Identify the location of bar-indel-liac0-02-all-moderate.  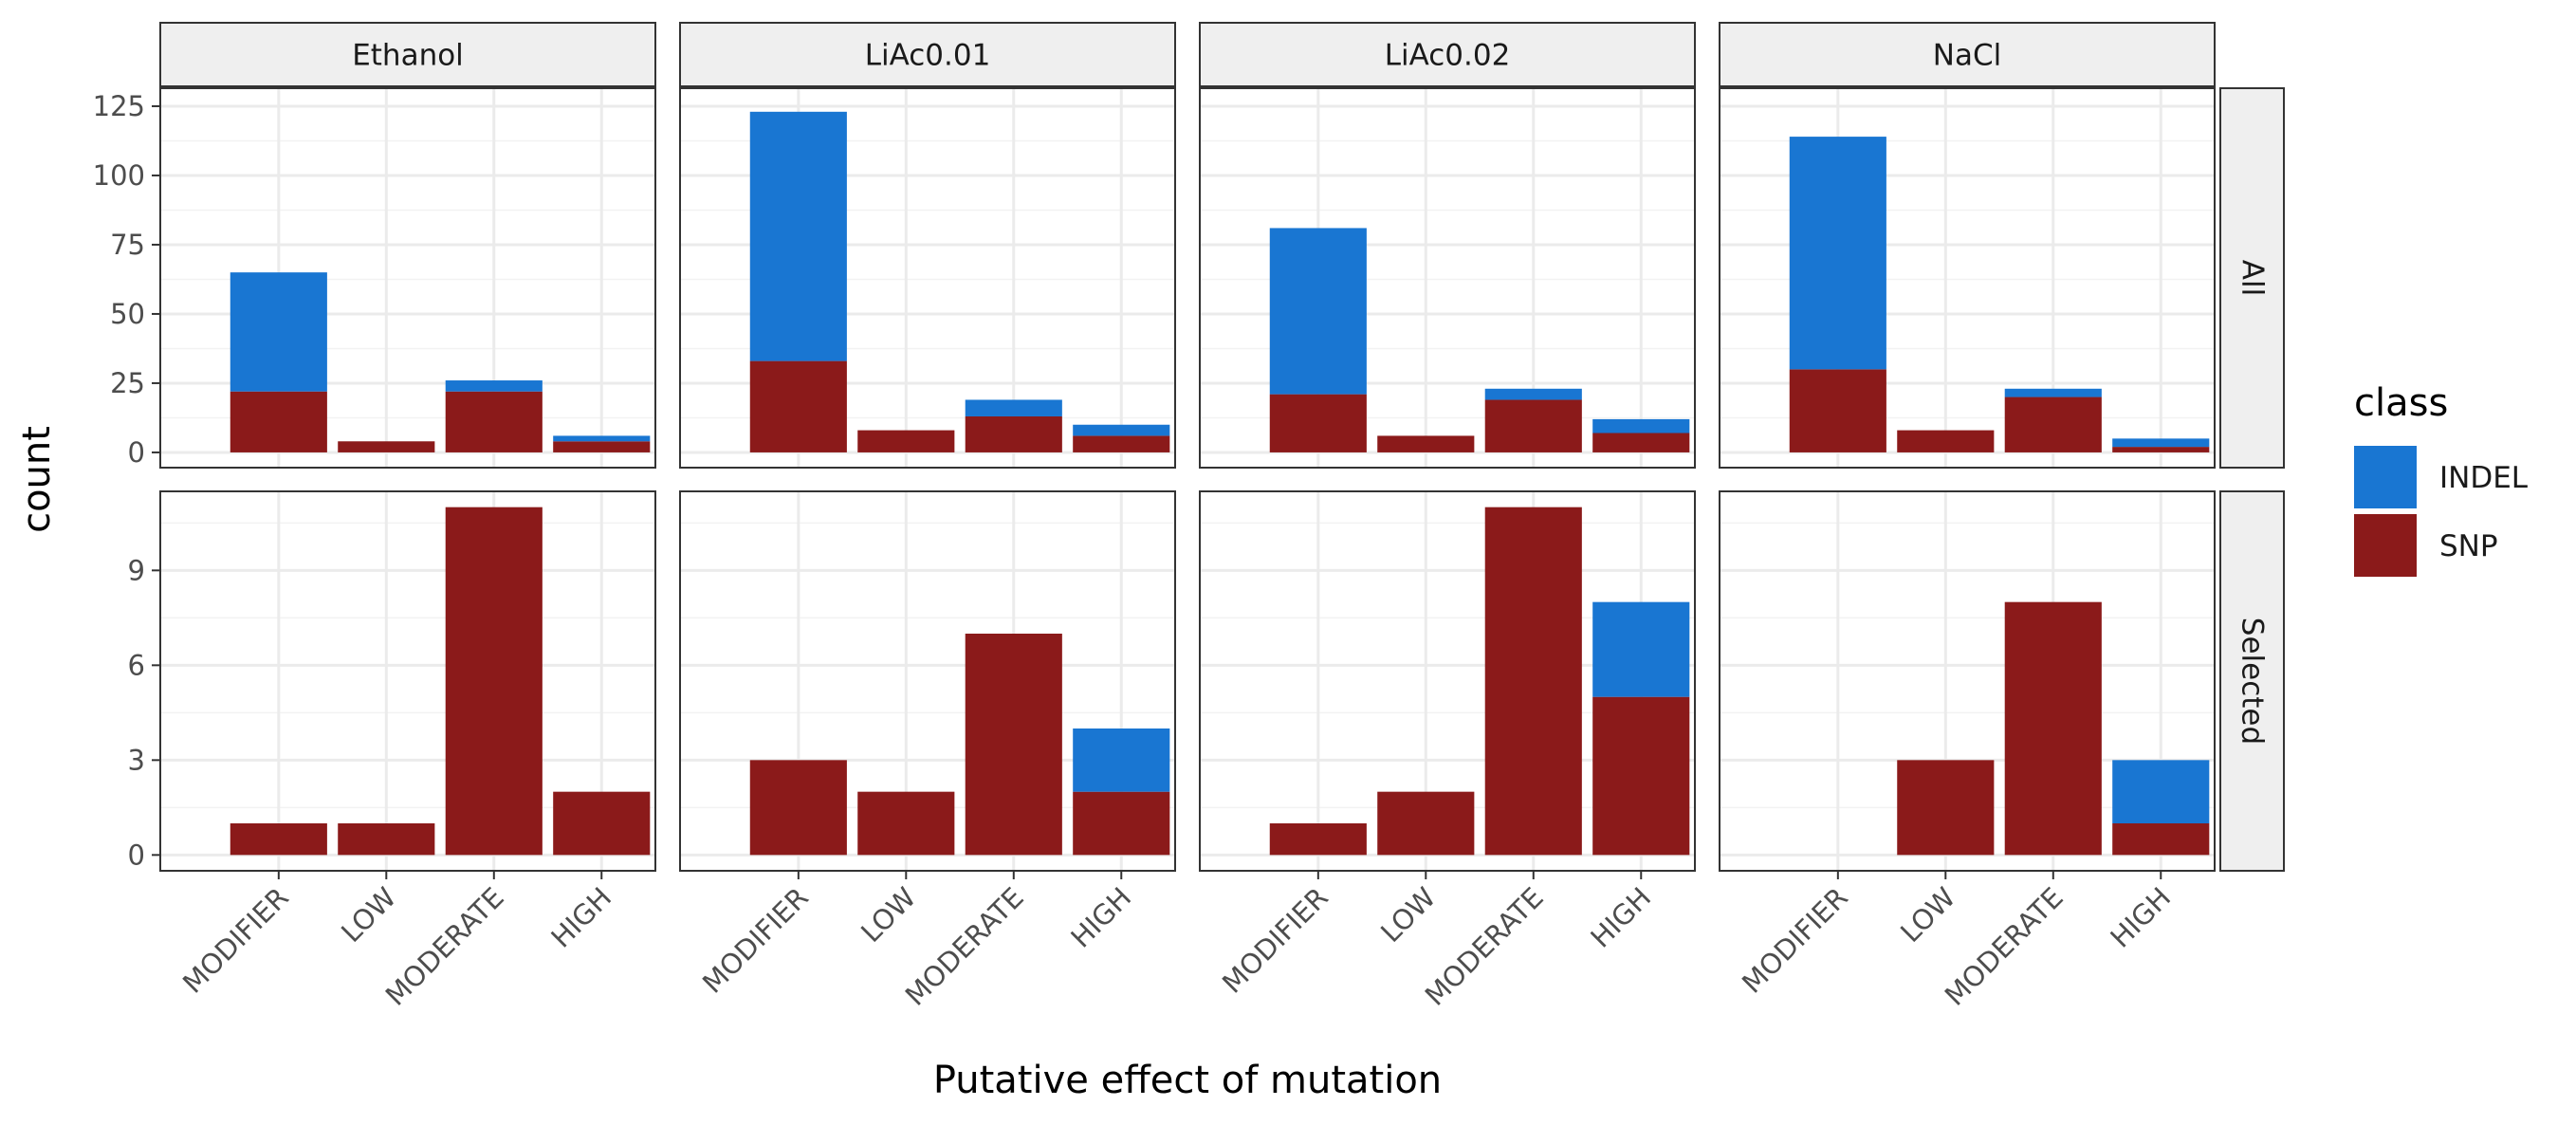
(1533, 394).